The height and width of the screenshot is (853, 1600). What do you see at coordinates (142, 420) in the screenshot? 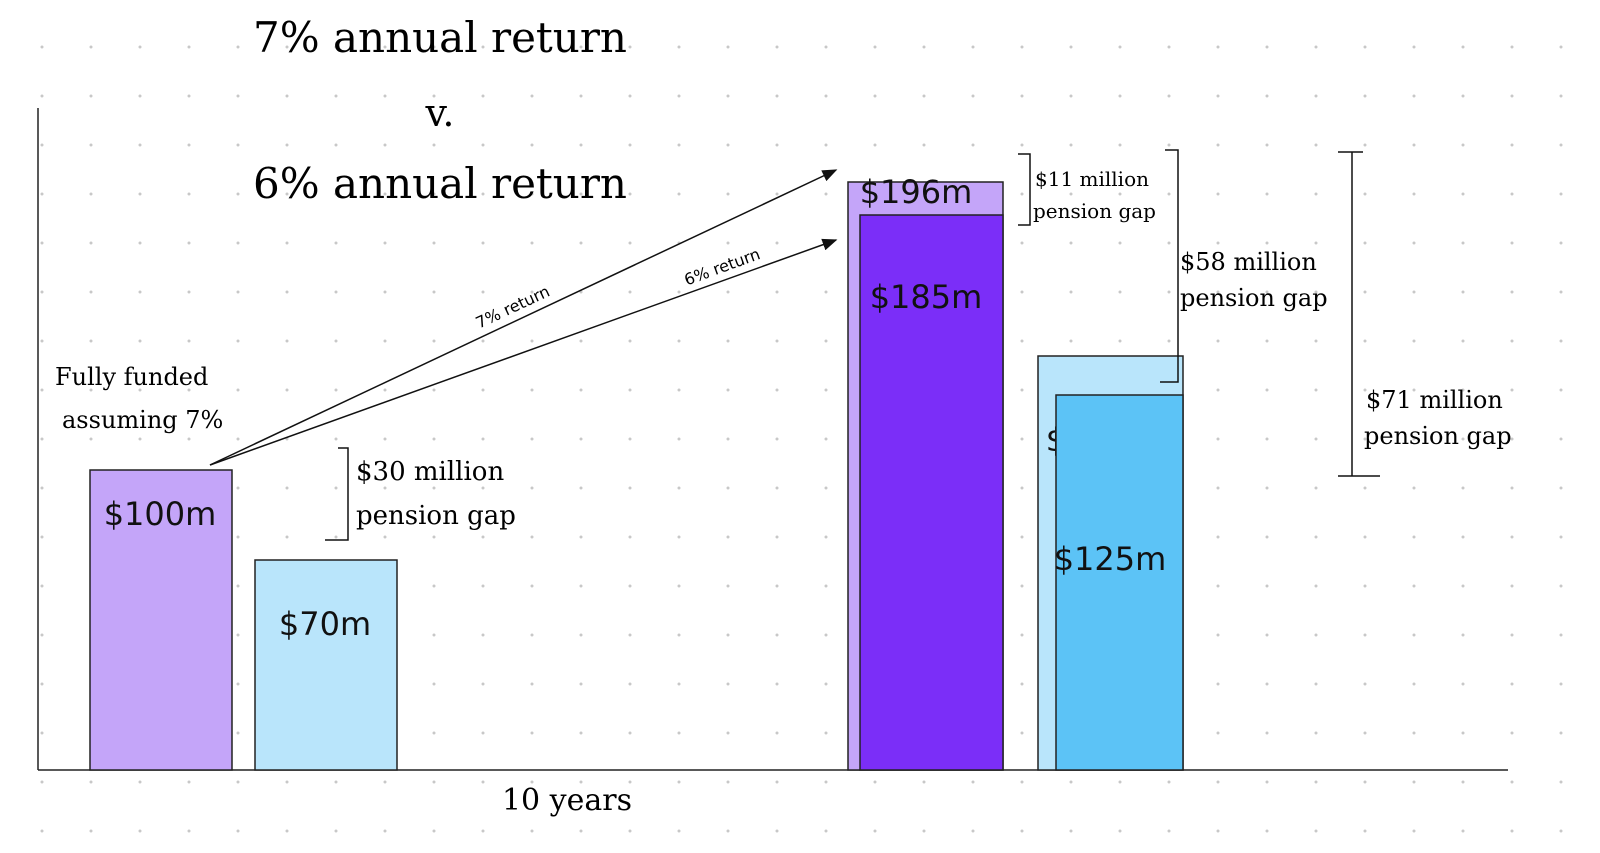
I see `annotation: assuming 7%` at bounding box center [142, 420].